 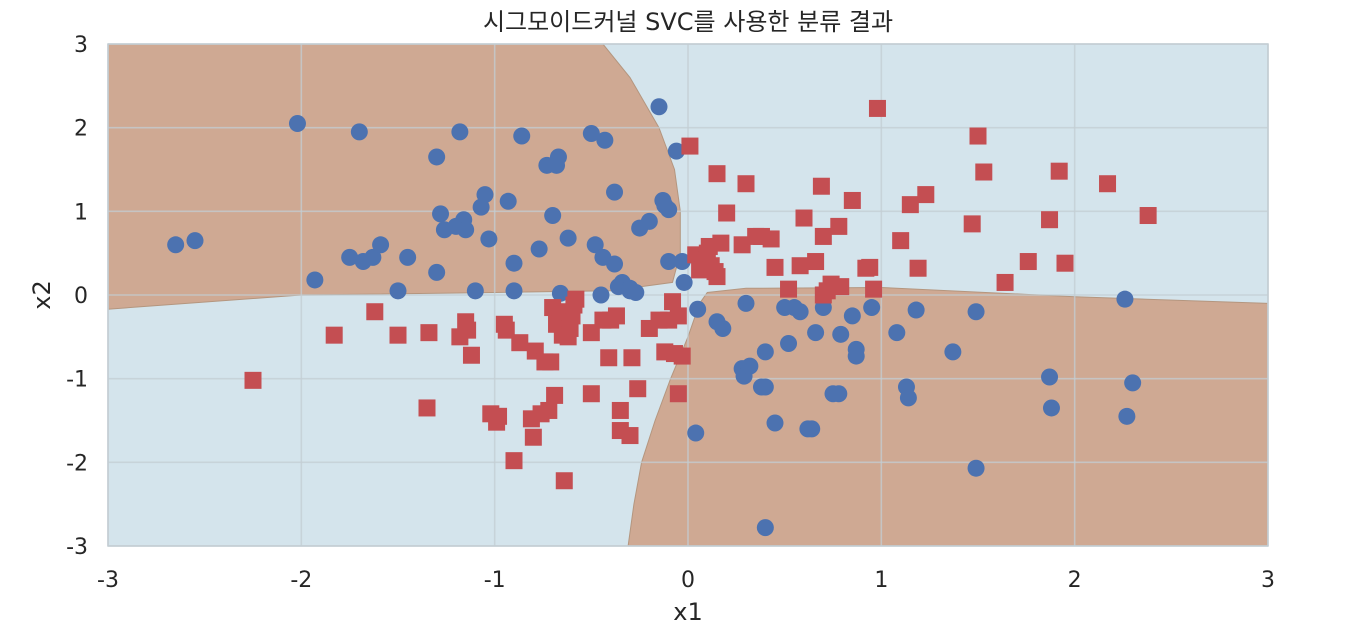 What do you see at coordinates (77, 380) in the screenshot?
I see `y-tick-label: -1` at bounding box center [77, 380].